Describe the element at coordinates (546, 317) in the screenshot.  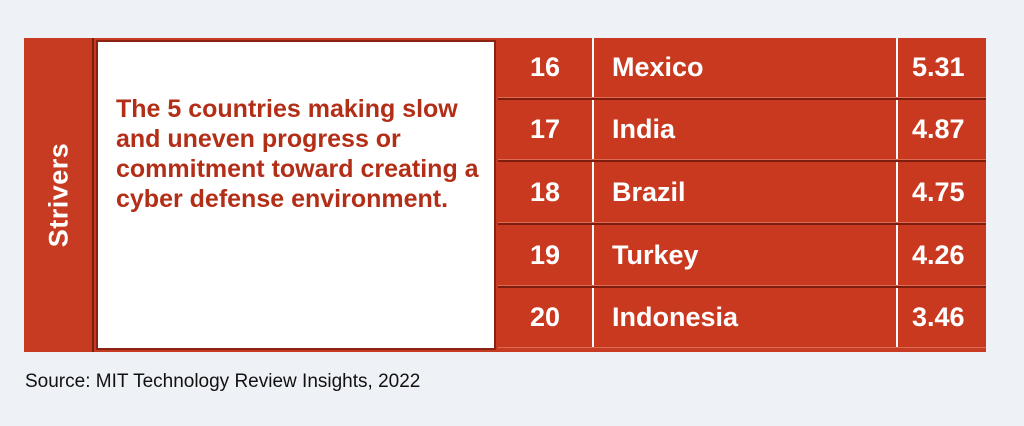
I see `rank-cell: 20` at that location.